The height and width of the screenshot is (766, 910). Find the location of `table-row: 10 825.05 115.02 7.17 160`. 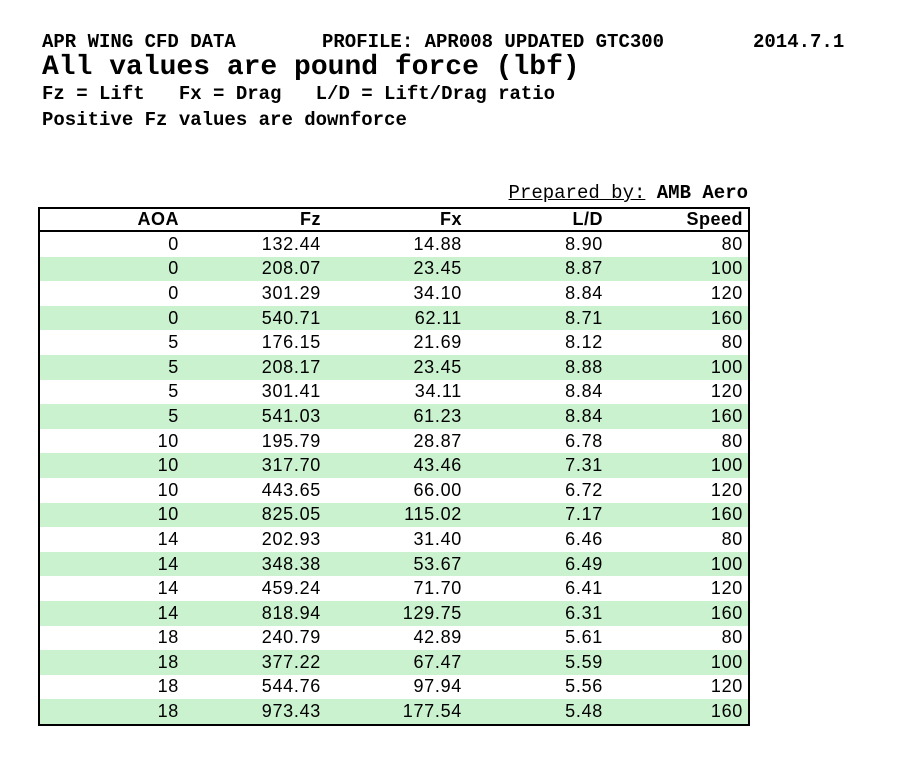

table-row: 10 825.05 115.02 7.17 160 is located at coordinates (394, 515).